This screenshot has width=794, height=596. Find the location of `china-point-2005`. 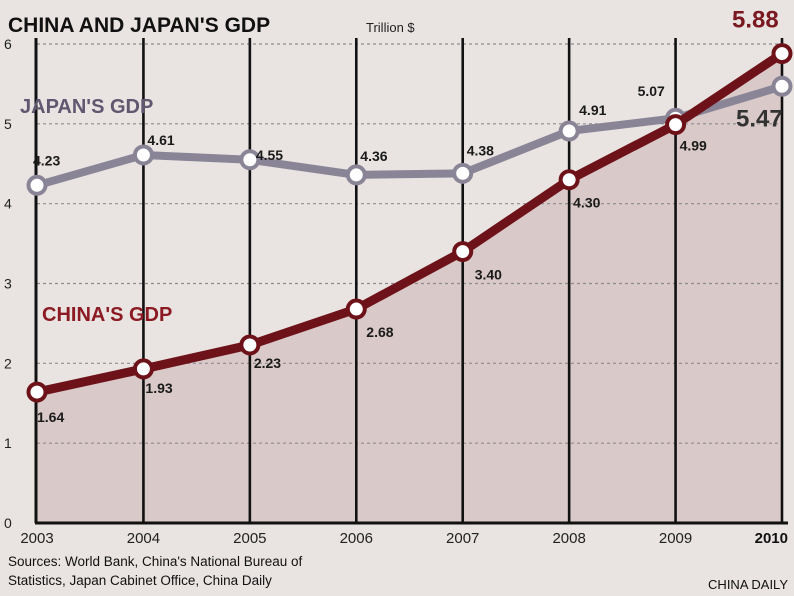

china-point-2005 is located at coordinates (250, 345).